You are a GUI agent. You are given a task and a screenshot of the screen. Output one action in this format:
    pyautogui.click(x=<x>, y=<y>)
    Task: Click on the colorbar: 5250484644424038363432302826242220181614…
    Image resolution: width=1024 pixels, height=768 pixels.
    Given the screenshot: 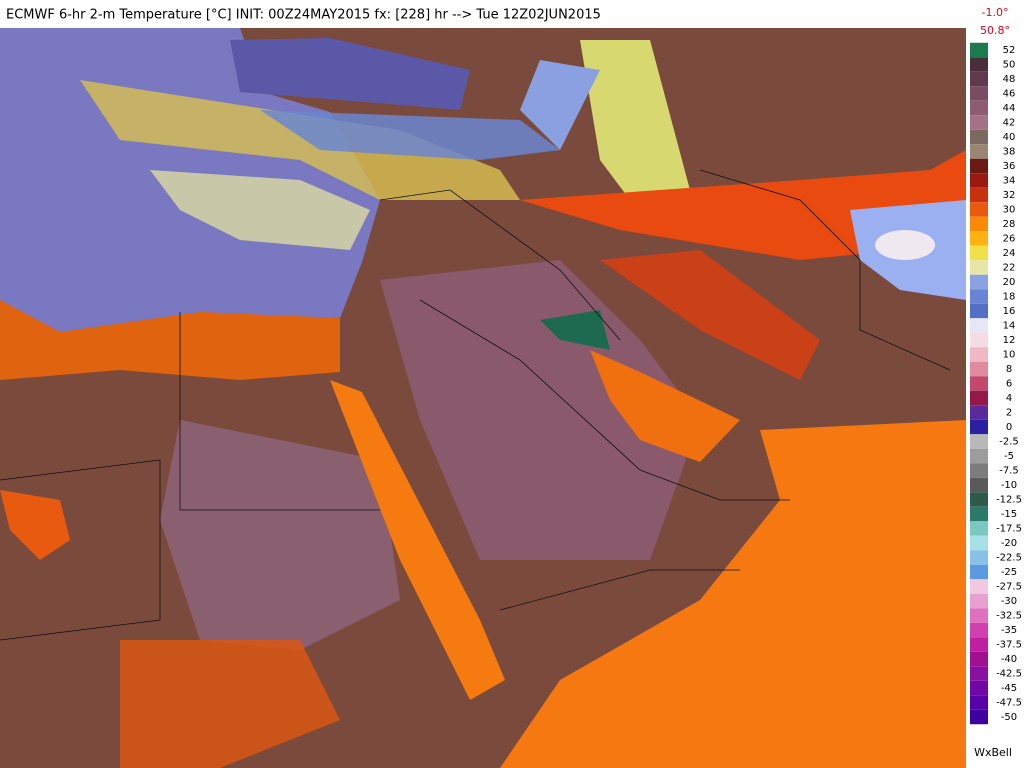 What is the action you would take?
    pyautogui.click(x=996, y=383)
    